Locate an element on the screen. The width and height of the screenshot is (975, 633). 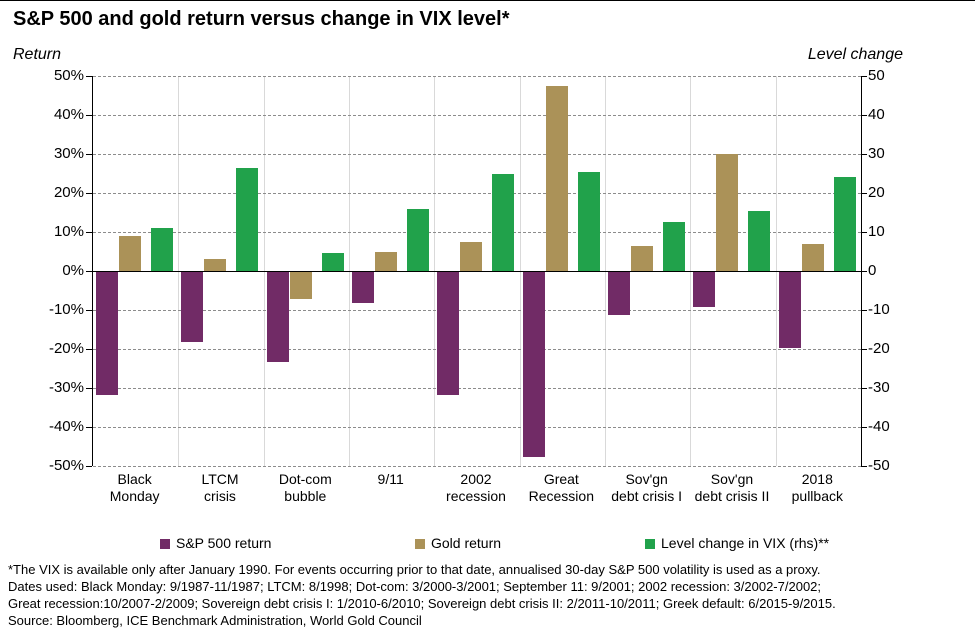
category-label-line: 2002 is located at coordinates (476, 479).